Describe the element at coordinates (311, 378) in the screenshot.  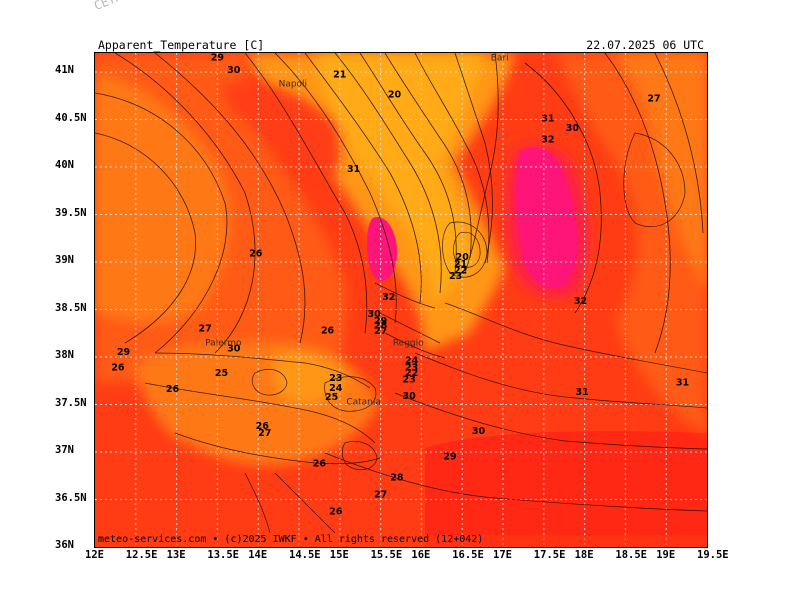
I see `field-sicily-core` at that location.